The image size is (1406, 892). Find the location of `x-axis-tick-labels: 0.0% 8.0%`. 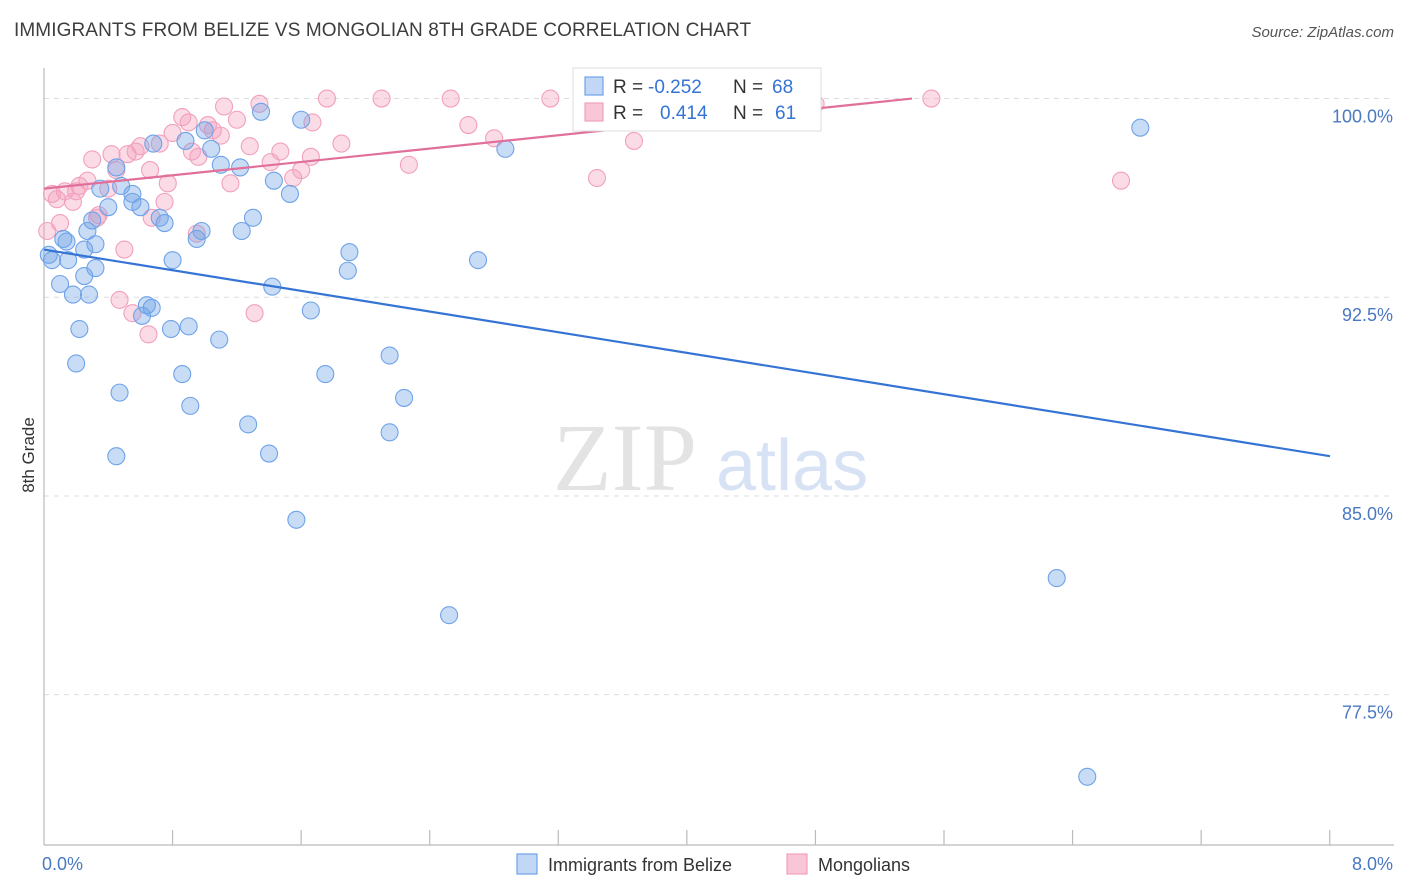

x-axis-tick-labels: 0.0% 8.0% is located at coordinates (717, 864).